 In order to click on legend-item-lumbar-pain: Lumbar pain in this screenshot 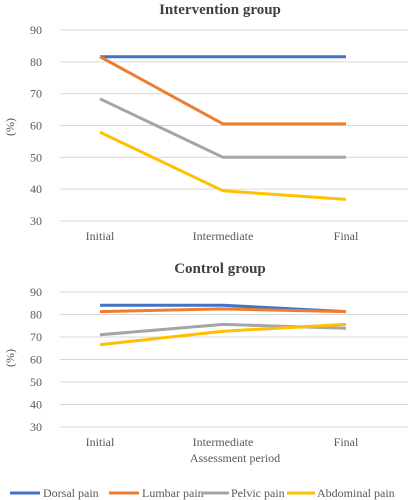, I will do `click(156, 493)`.